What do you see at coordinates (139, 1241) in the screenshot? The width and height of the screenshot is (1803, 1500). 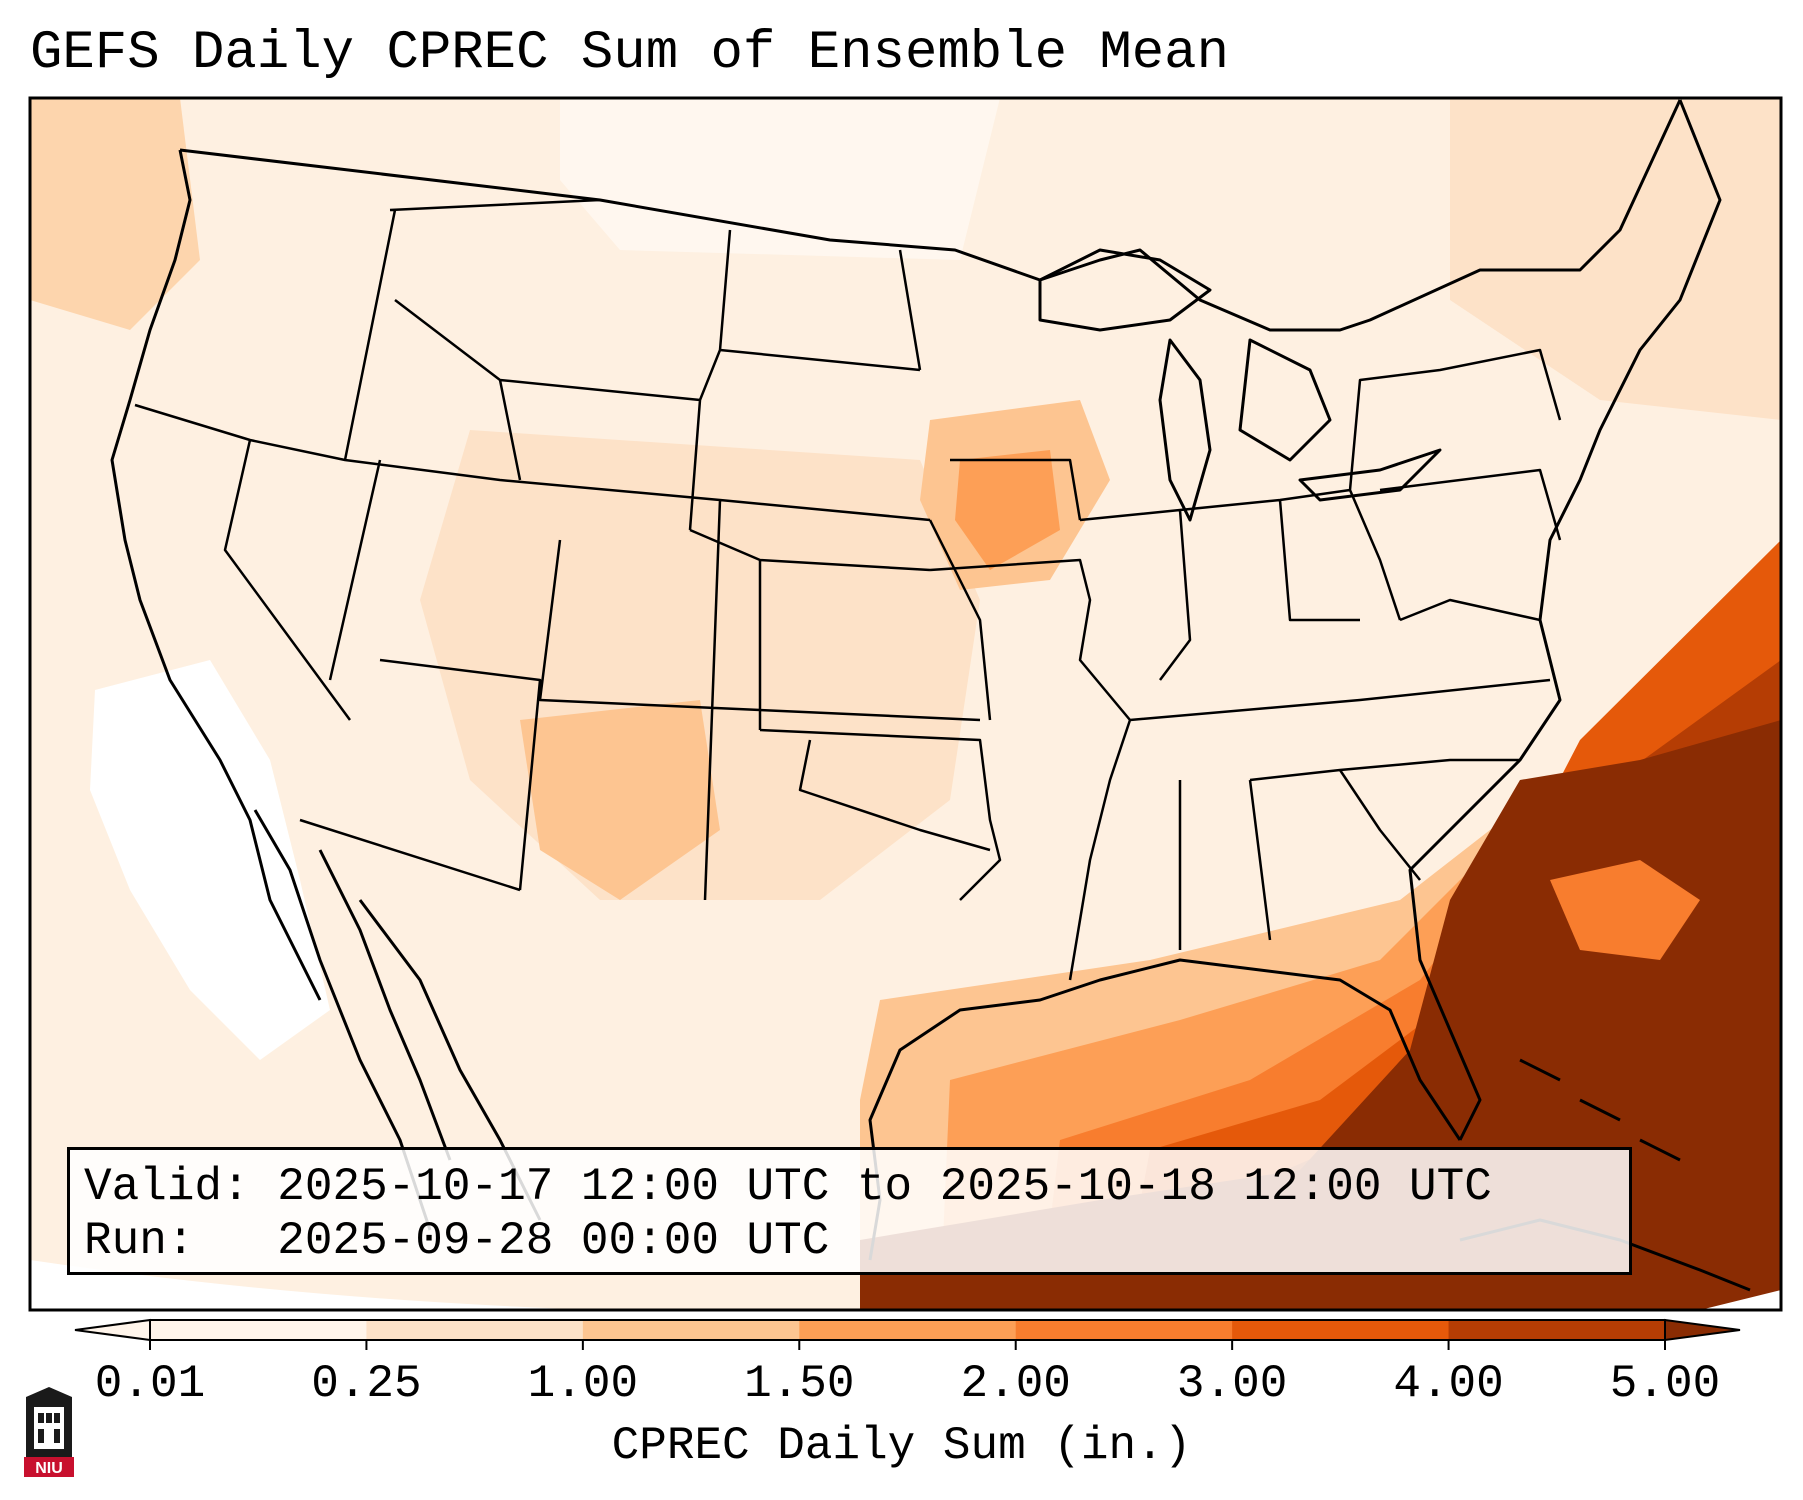 I see `run-label: Run:` at bounding box center [139, 1241].